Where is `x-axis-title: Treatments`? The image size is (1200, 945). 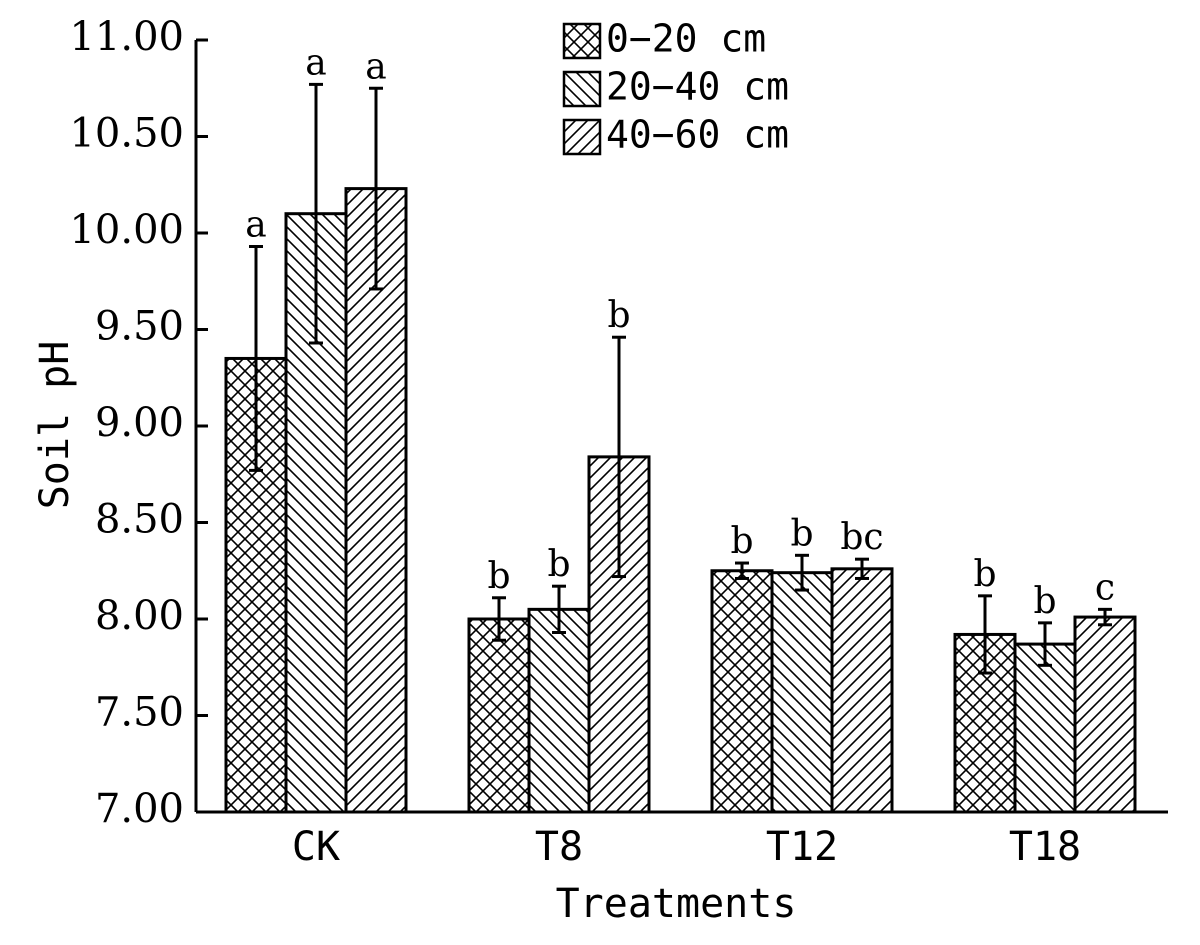
x-axis-title: Treatments is located at coordinates (676, 904).